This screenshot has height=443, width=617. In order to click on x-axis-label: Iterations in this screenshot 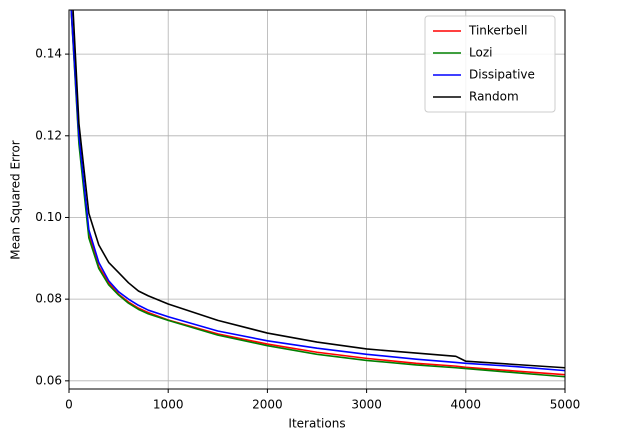, I will do `click(316, 424)`.